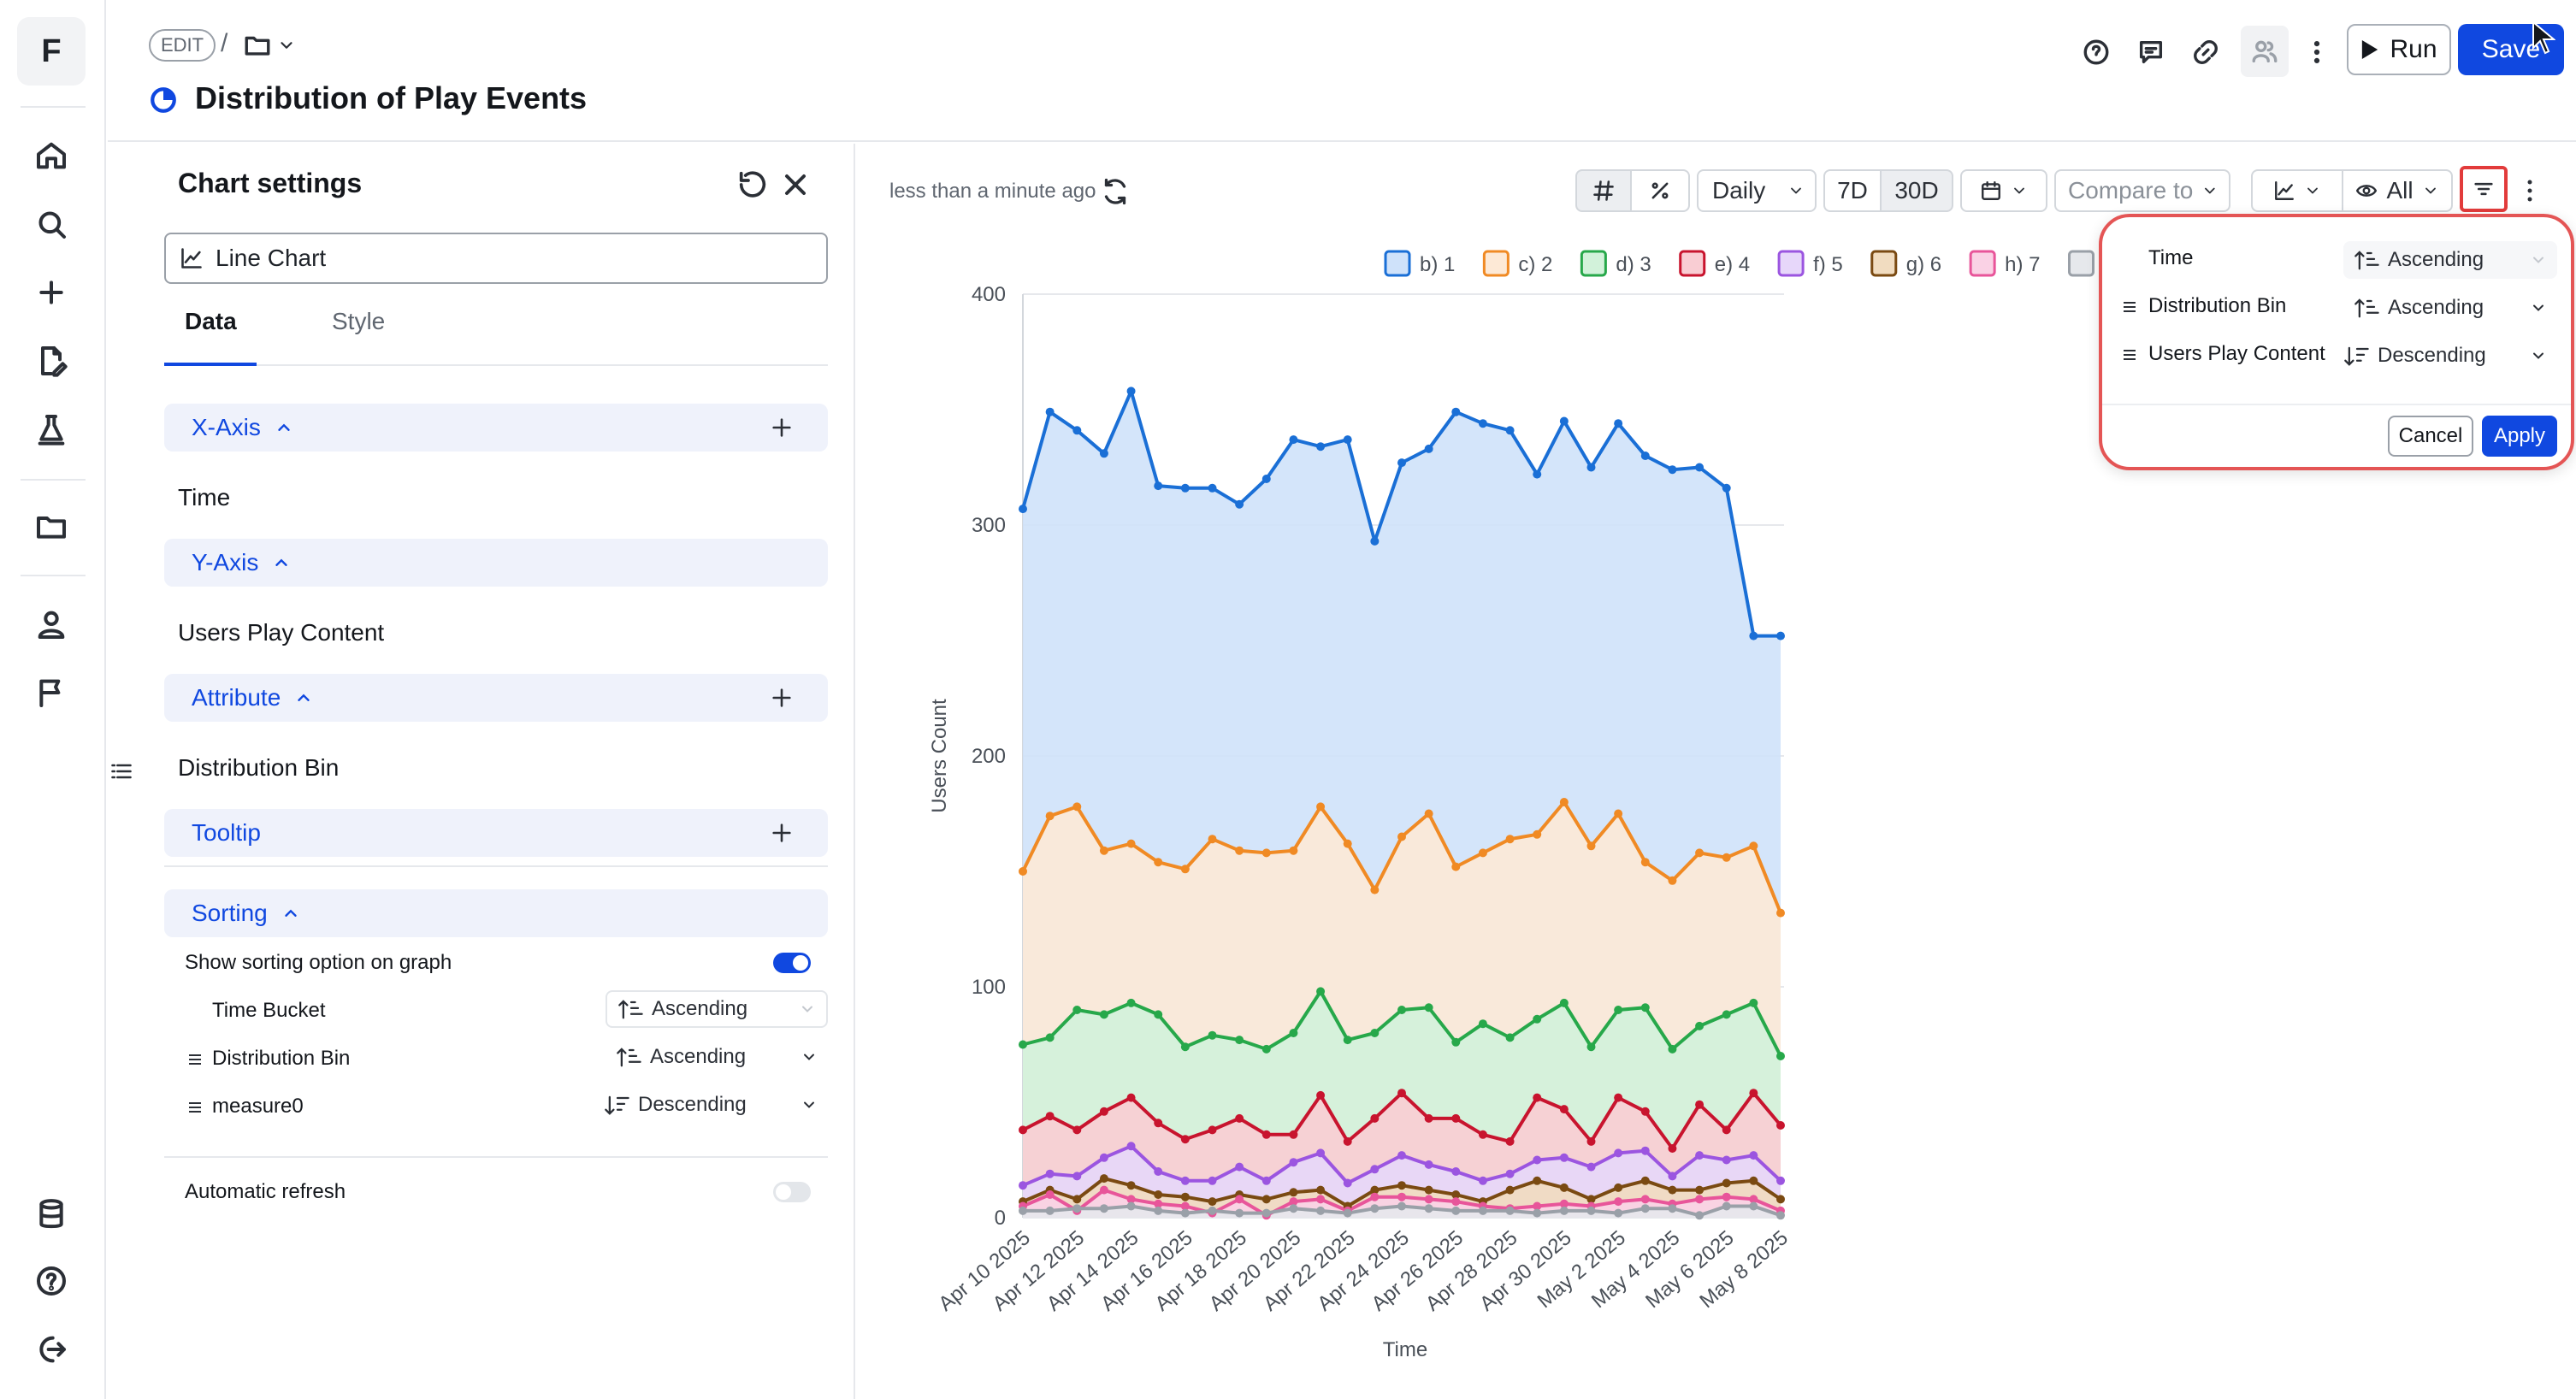 The height and width of the screenshot is (1399, 2576). What do you see at coordinates (1603, 190) in the screenshot?
I see `number-format-button` at bounding box center [1603, 190].